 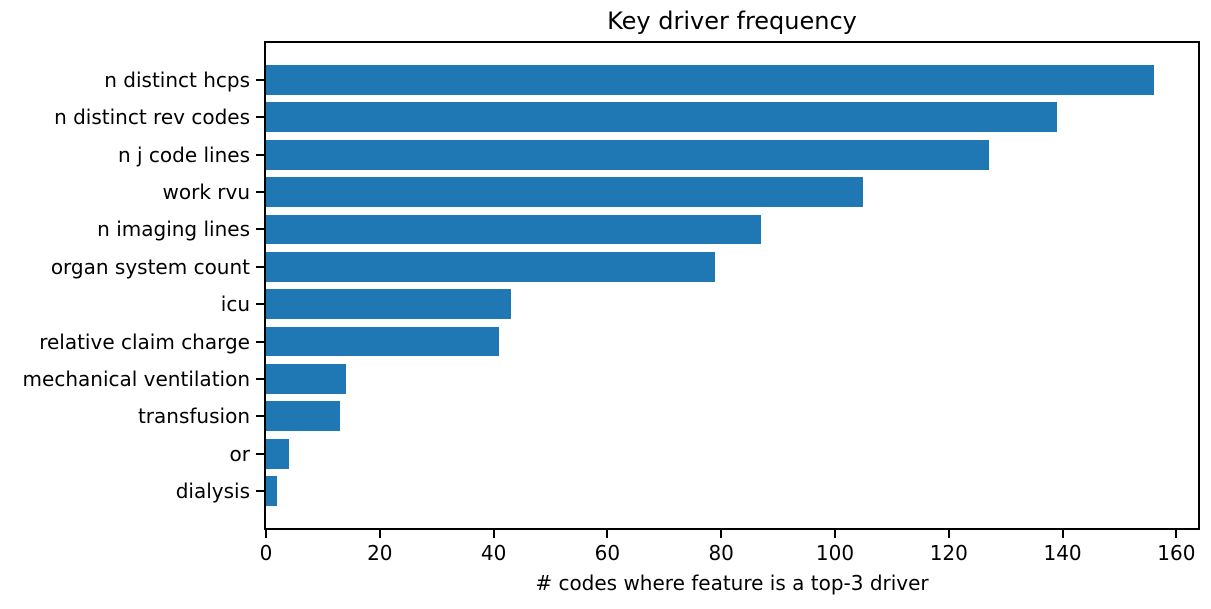 I want to click on y-tick-label: n distinct hcps, so click(x=177, y=79).